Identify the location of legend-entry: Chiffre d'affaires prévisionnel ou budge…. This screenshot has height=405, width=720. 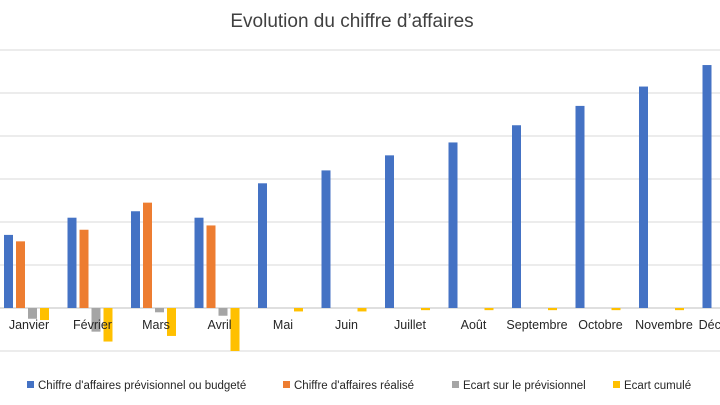
(142, 386).